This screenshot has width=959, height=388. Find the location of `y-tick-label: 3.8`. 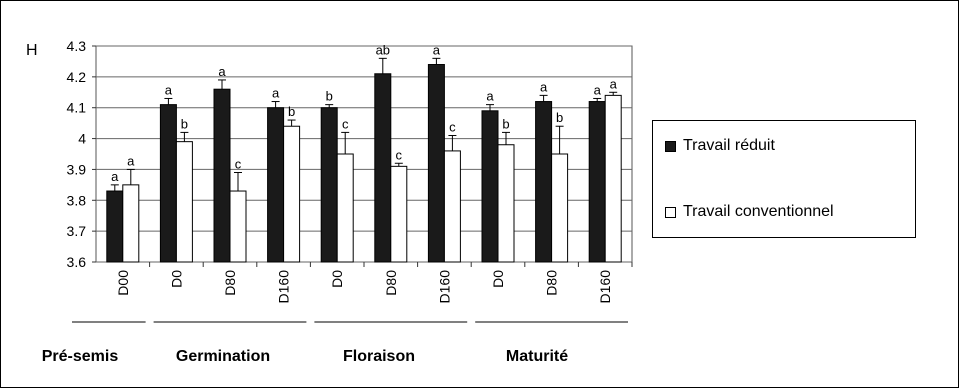

y-tick-label: 3.8 is located at coordinates (77, 200).